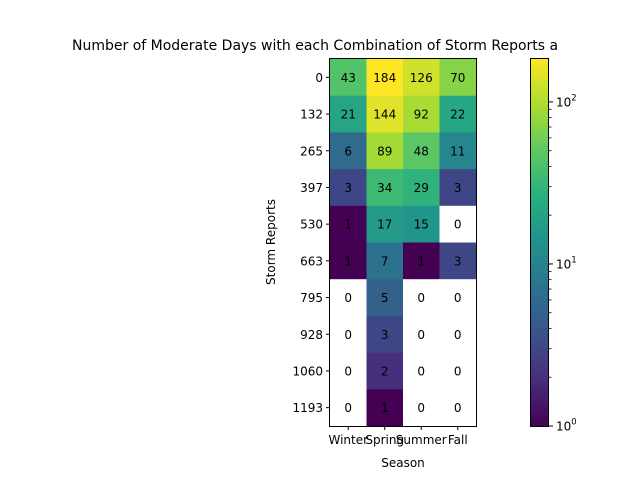 This screenshot has height=480, width=640. I want to click on cell-value-label: 92, so click(421, 115).